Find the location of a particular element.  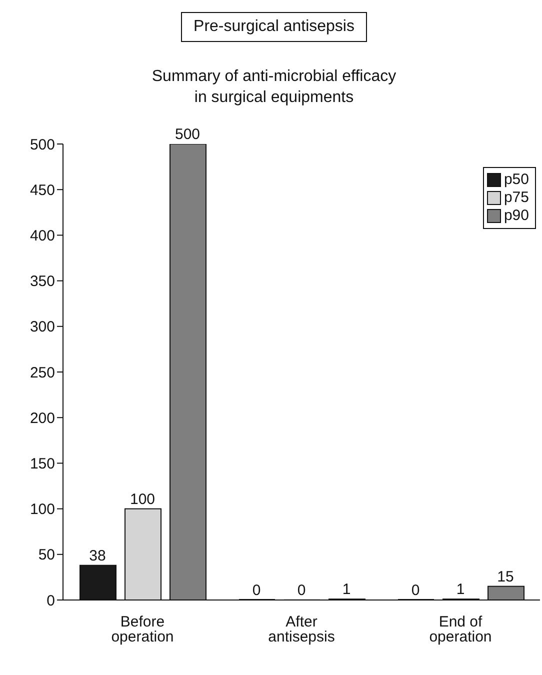

y-tick-label: 0 is located at coordinates (50, 601).